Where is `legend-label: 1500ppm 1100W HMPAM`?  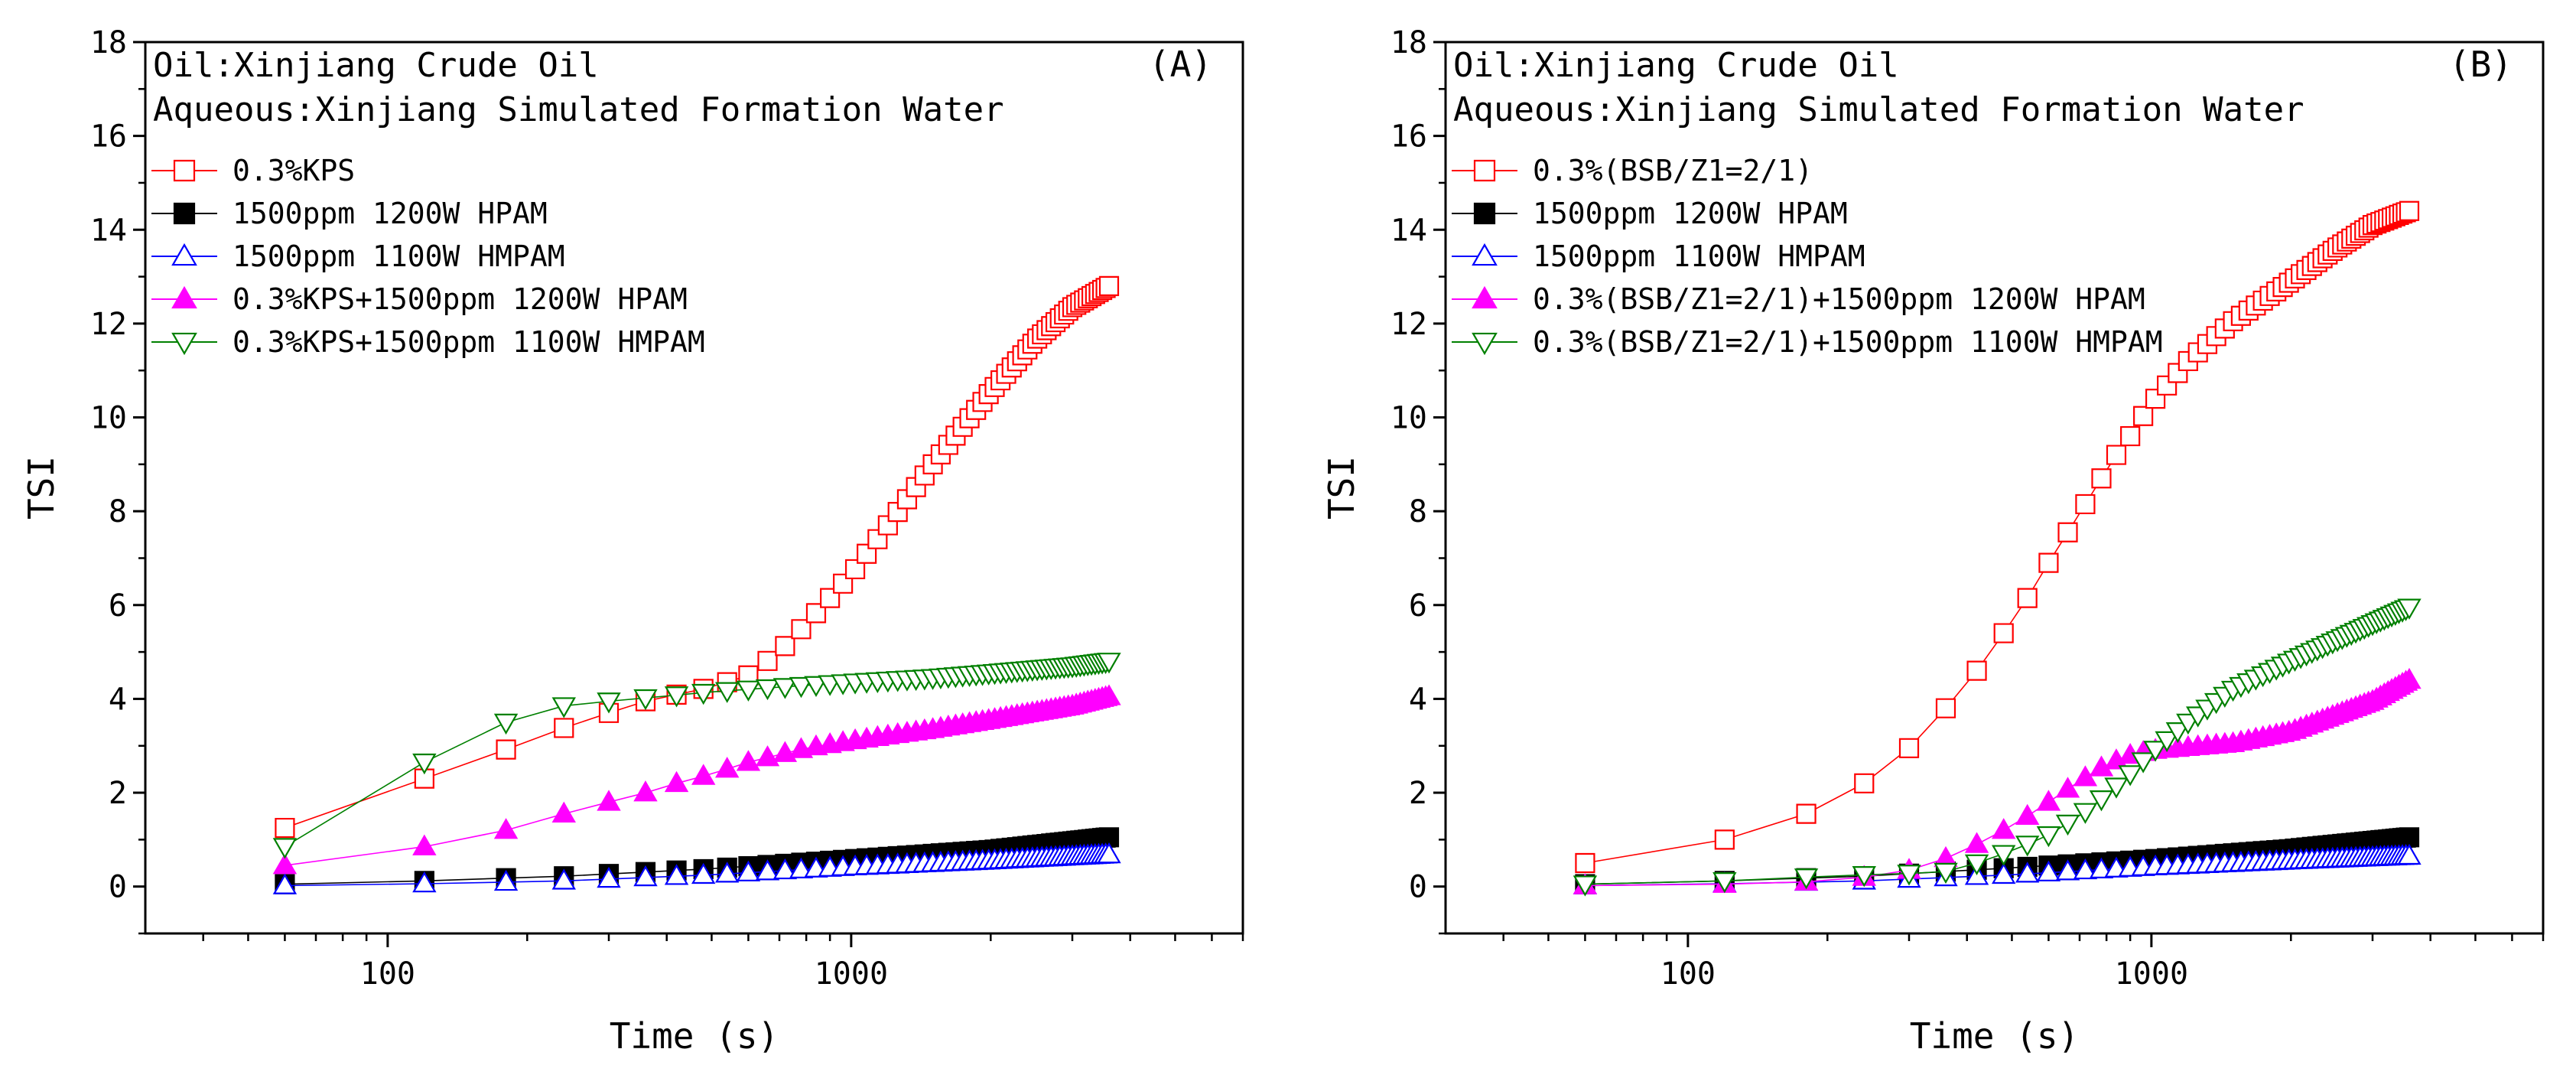
legend-label: 1500ppm 1100W HMPAM is located at coordinates (1699, 256).